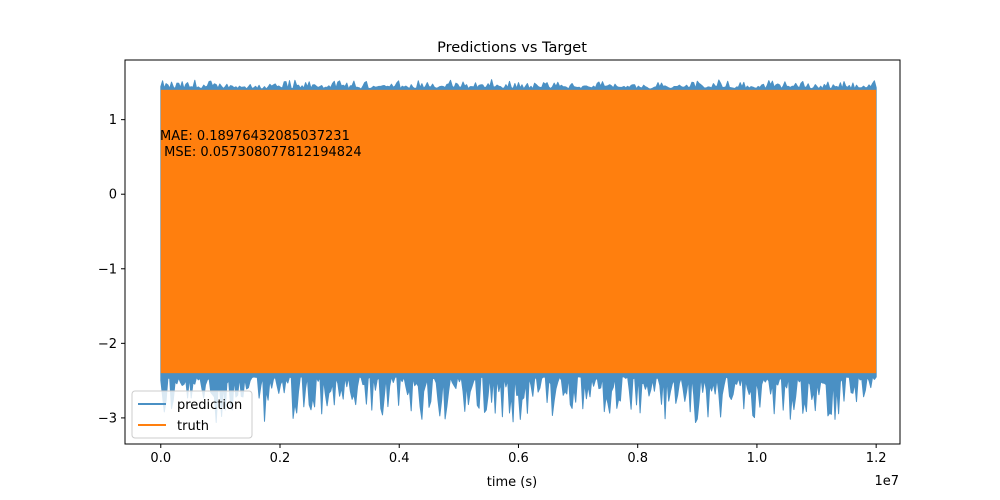 The height and width of the screenshot is (500, 1000). What do you see at coordinates (637, 458) in the screenshot?
I see `x-tick-label: 0.8` at bounding box center [637, 458].